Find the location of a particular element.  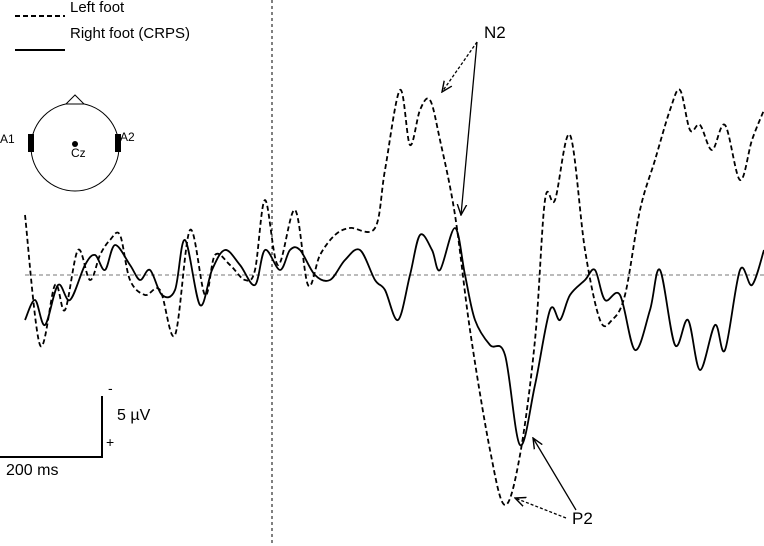

nose-icon is located at coordinates (75, 99).